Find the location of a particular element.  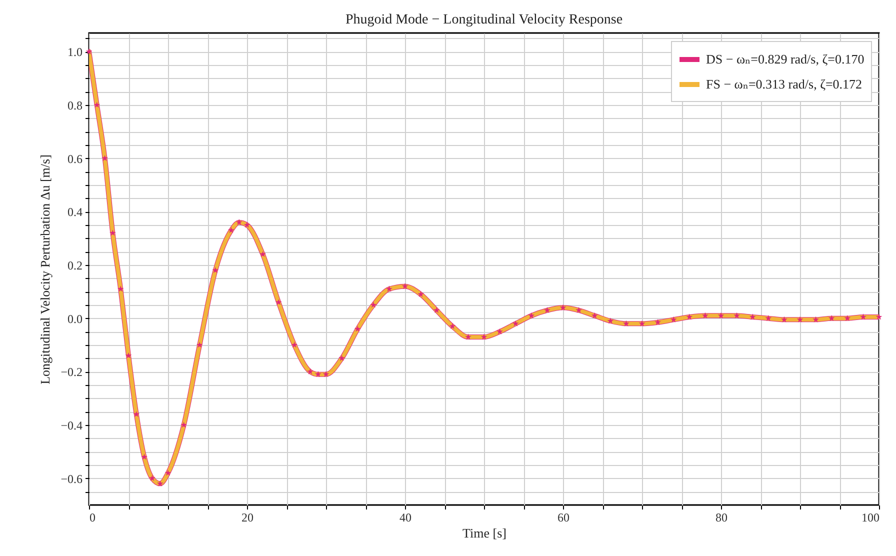

x-tick-label: 40 is located at coordinates (406, 517).